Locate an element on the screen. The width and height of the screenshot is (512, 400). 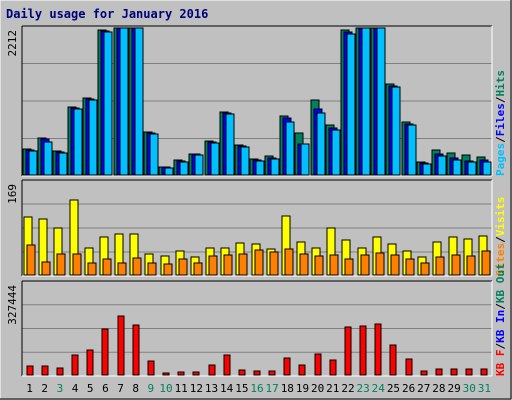
series-sites is located at coordinates (258, 260).